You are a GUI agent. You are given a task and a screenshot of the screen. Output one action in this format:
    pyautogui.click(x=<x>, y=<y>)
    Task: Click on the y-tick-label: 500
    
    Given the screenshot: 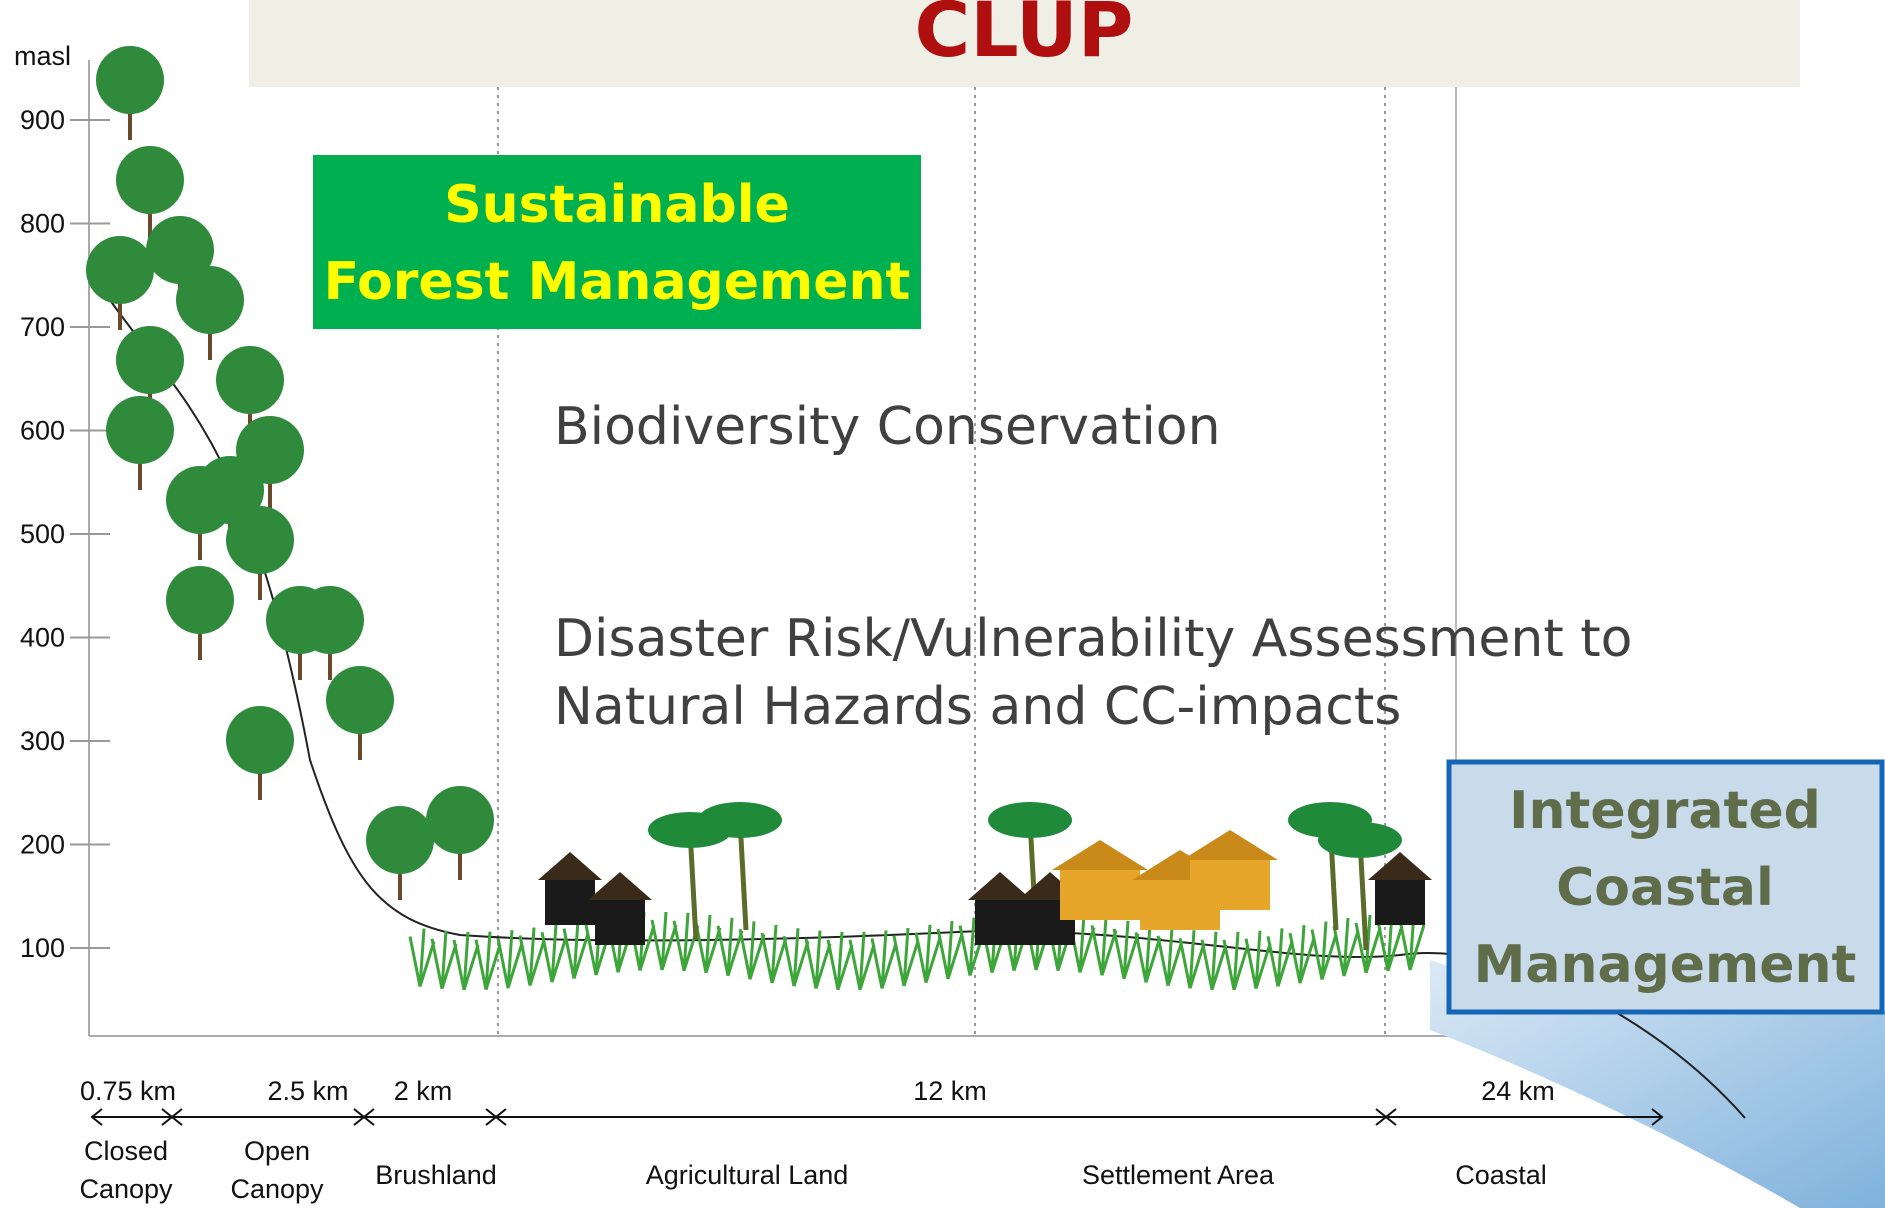 What is the action you would take?
    pyautogui.click(x=42, y=534)
    